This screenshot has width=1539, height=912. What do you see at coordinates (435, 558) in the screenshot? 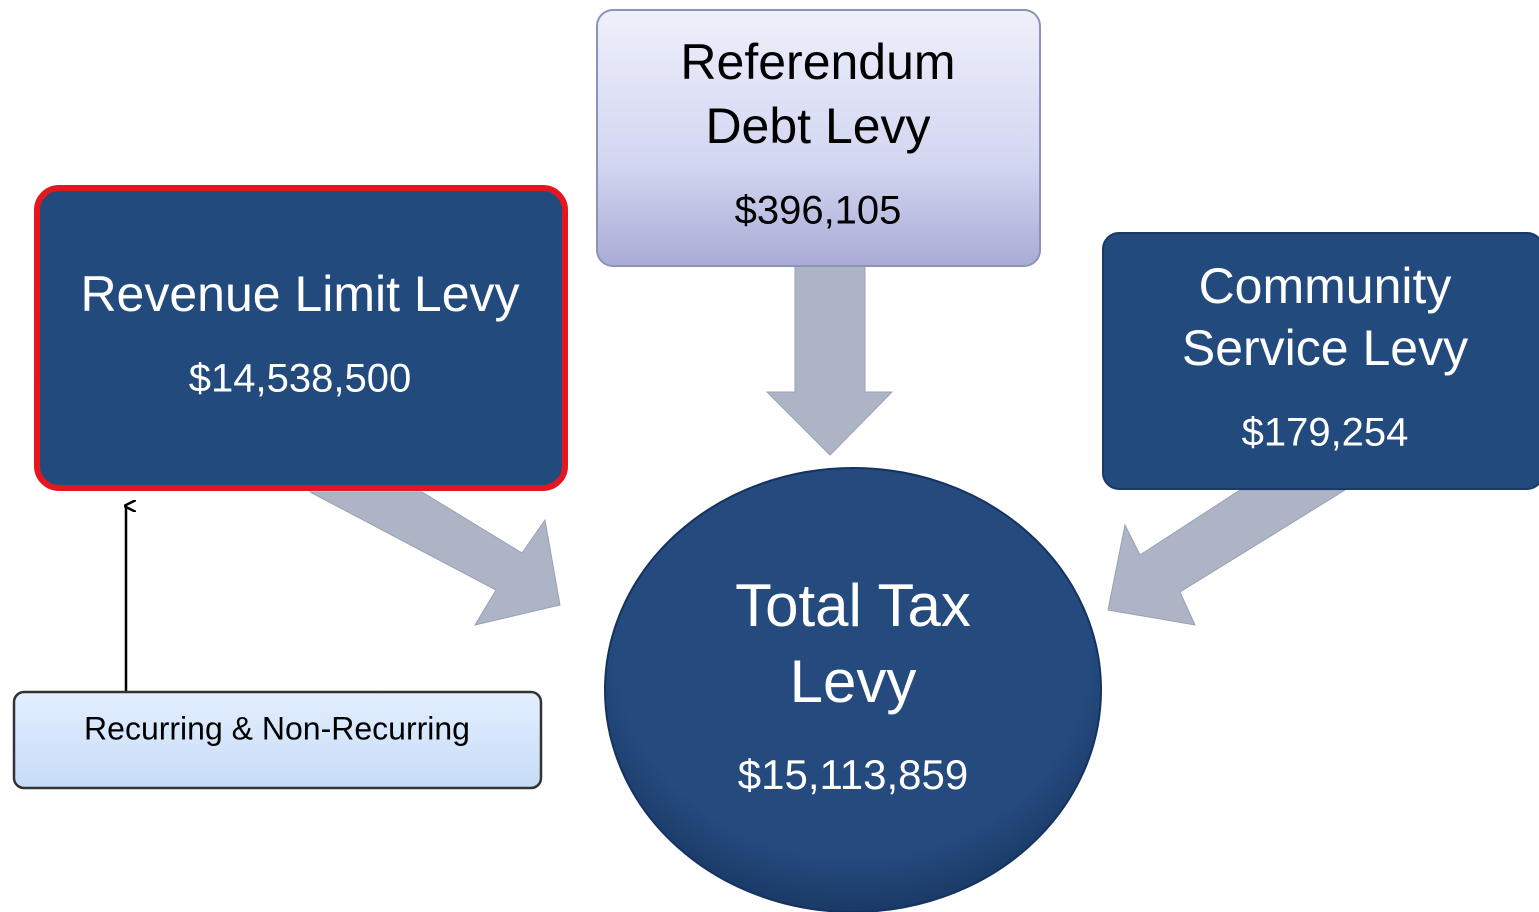
I see `arrow-left` at bounding box center [435, 558].